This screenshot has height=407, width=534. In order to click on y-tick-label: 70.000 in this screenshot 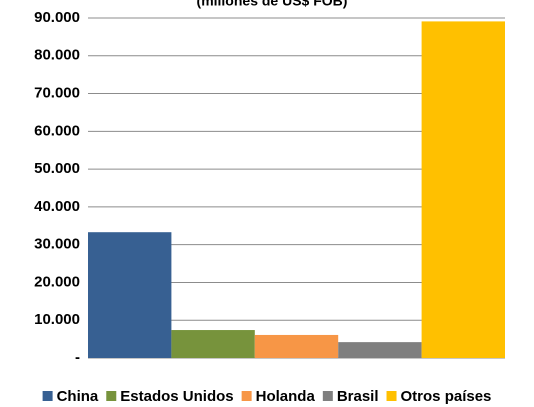, I will do `click(57, 93)`.